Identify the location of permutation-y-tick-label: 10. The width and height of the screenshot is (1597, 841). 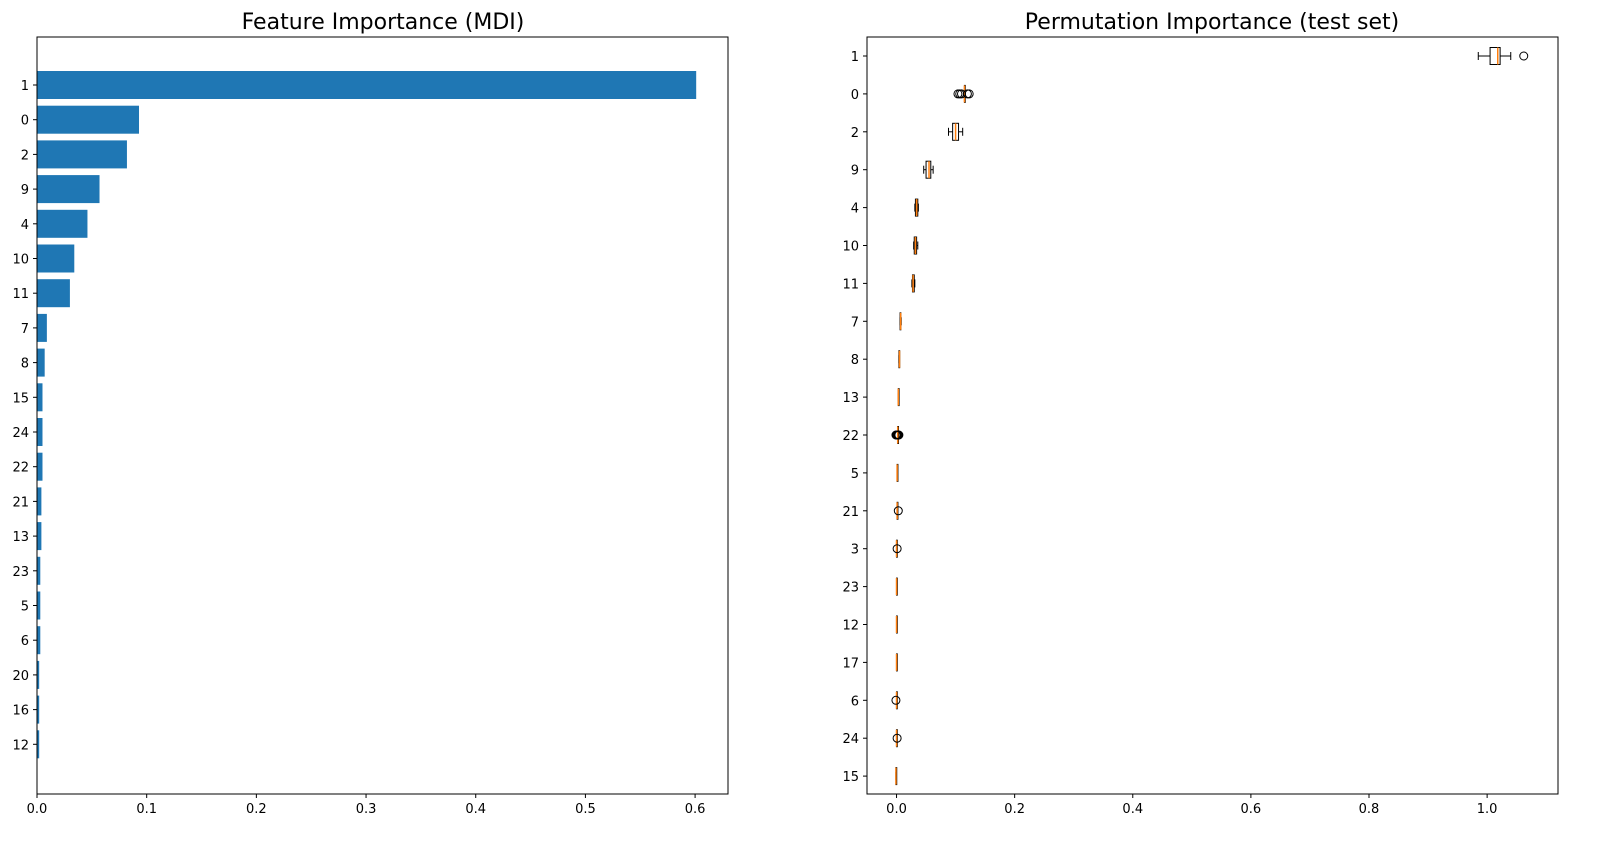
(850, 247).